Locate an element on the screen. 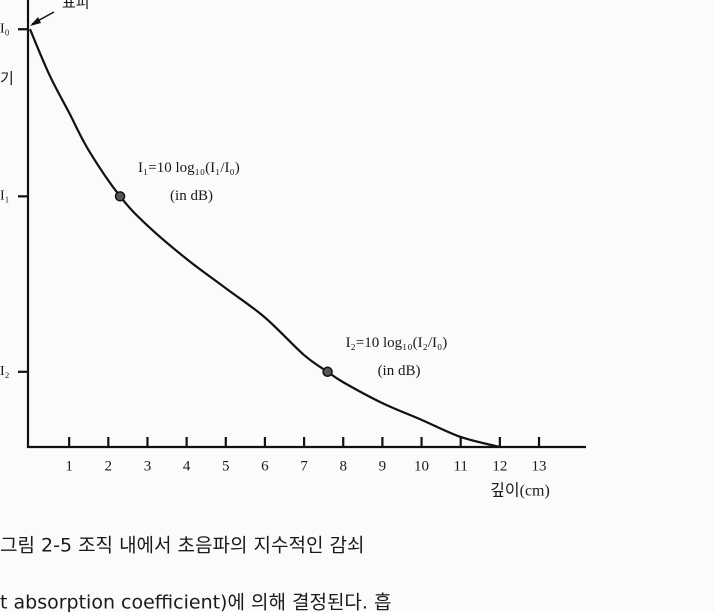  annotation: I₂=10 log₁₀(I₂/I₀) is located at coordinates (397, 343).